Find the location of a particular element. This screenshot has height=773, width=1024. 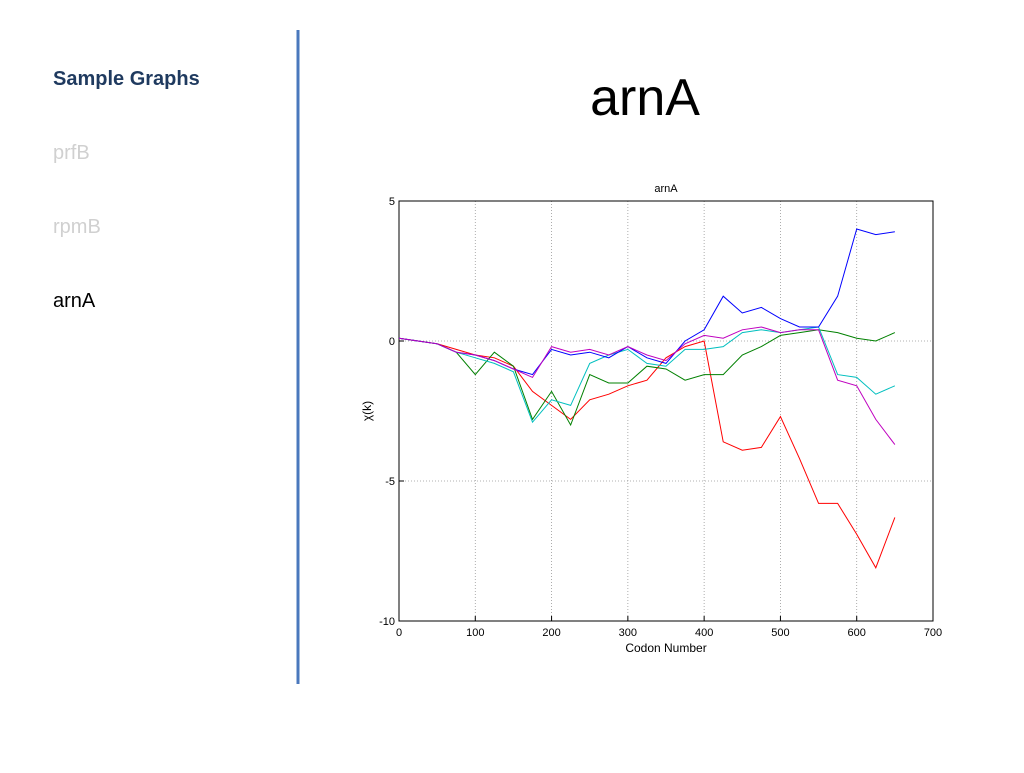

x-tick-label: 300 is located at coordinates (628, 633).